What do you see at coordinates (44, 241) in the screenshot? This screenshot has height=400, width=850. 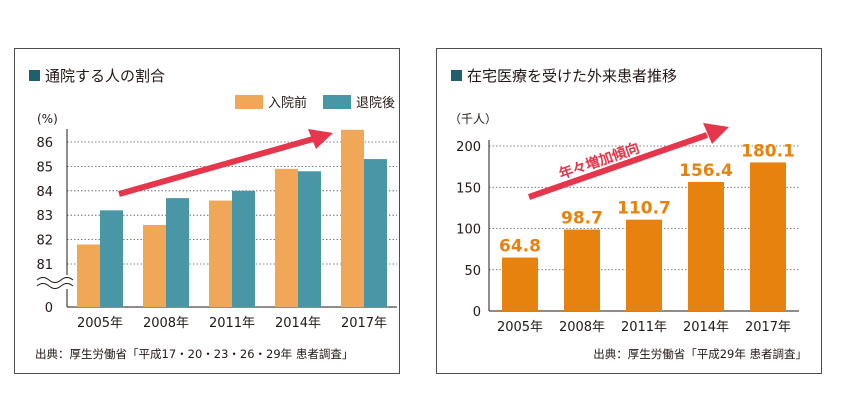 I see `y-tick-label: 82` at bounding box center [44, 241].